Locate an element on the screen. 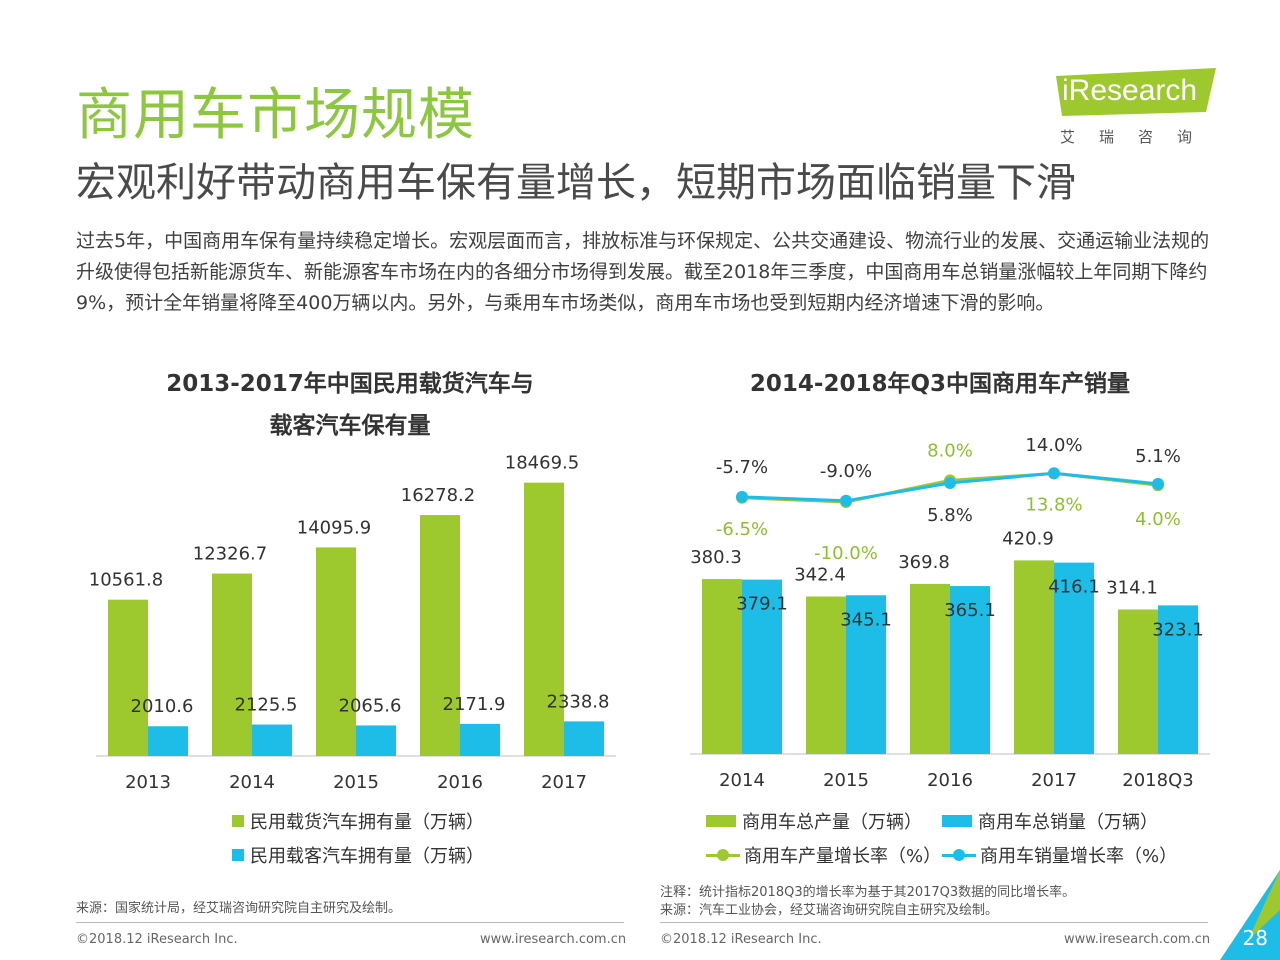  right-legend-item-sales-growth: 商用车销量增长率（%） is located at coordinates (1059, 855).